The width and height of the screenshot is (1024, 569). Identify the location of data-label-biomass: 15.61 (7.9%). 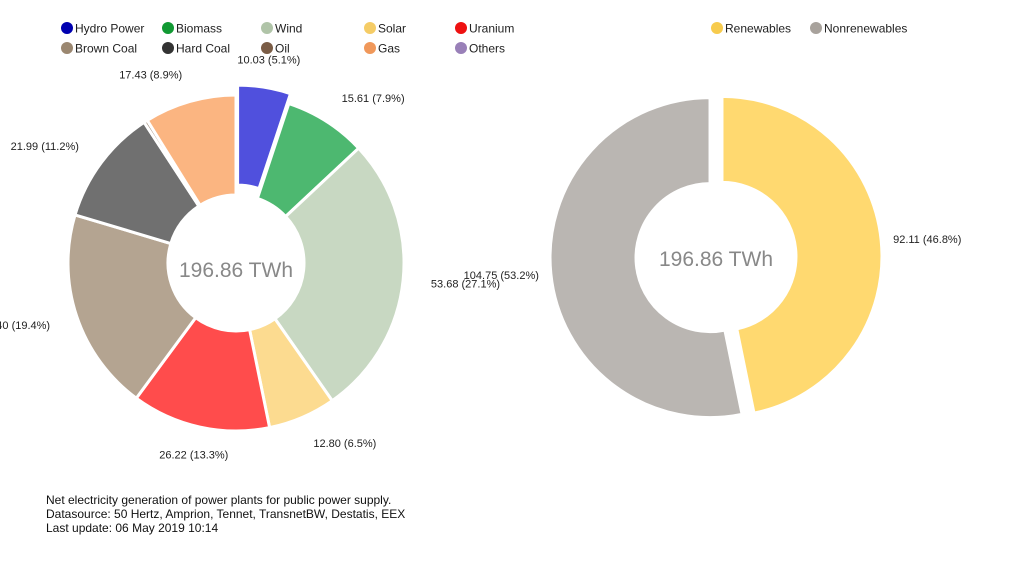
(373, 99).